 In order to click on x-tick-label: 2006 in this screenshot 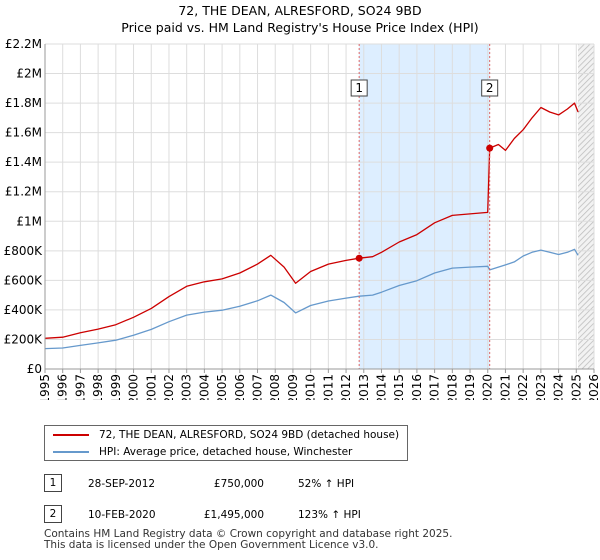, I will do `click(240, 387)`.